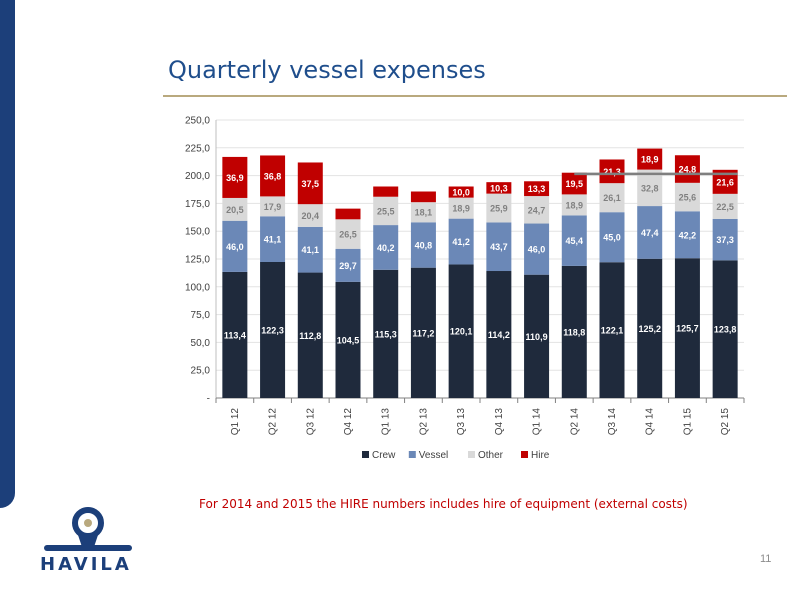 The width and height of the screenshot is (800, 600). Describe the element at coordinates (273, 422) in the screenshot. I see `x-tick-label: Q2 12` at that location.